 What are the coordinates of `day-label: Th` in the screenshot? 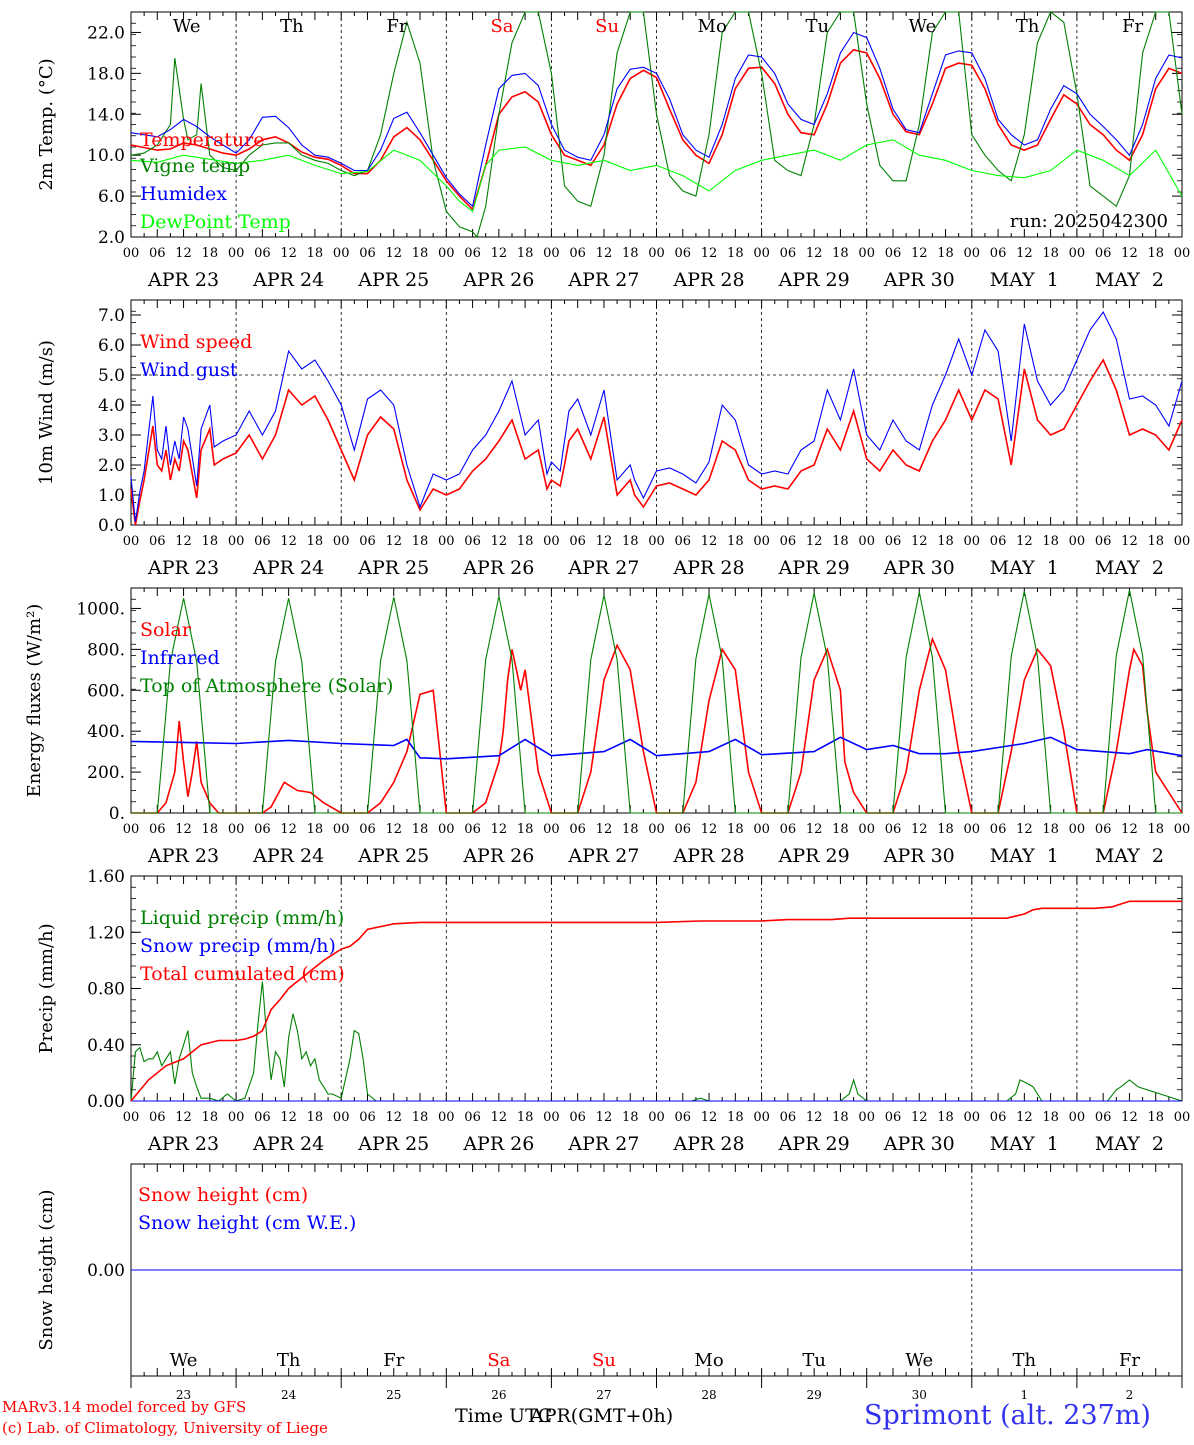 It's located at (289, 1360).